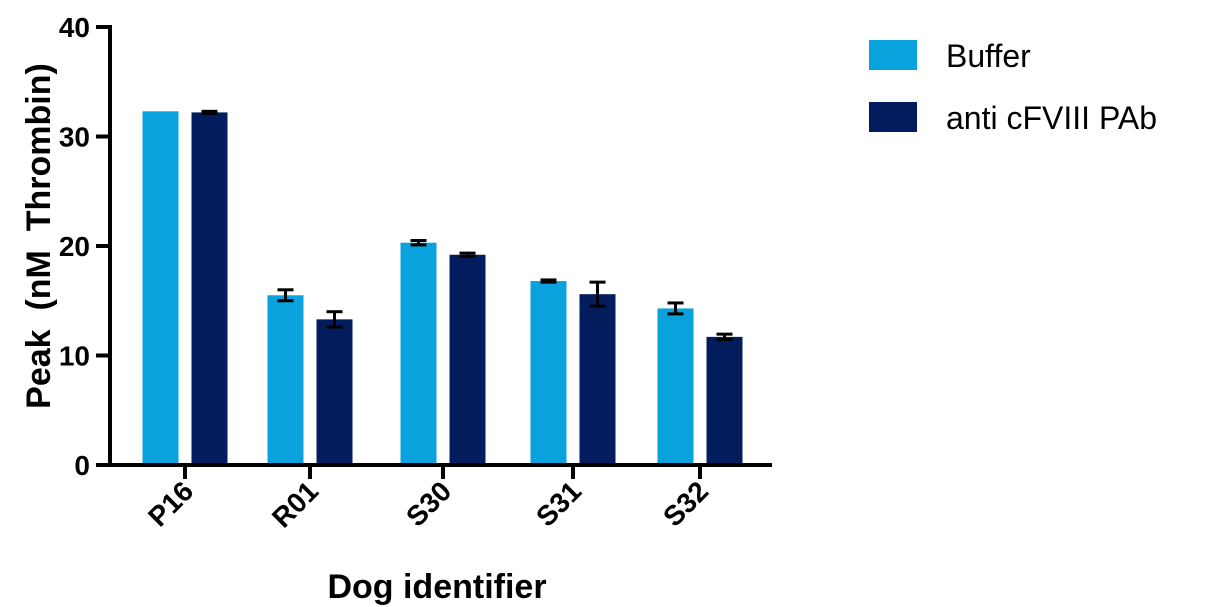  I want to click on bar-s31-anti-cfviii-pab, so click(597, 379).